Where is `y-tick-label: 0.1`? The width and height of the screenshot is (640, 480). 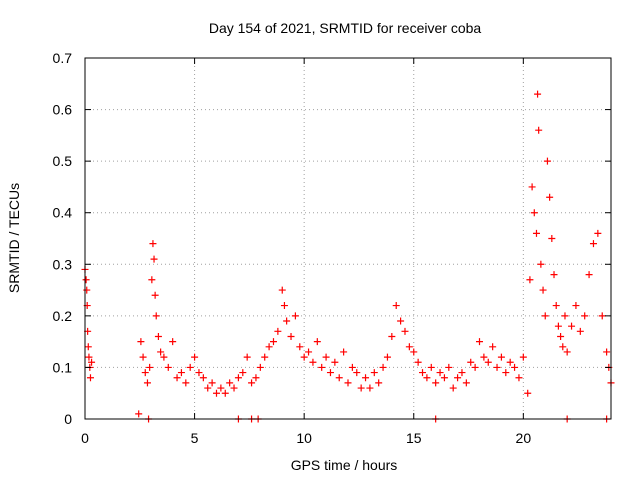
y-tick-label: 0.1 is located at coordinates (63, 367).